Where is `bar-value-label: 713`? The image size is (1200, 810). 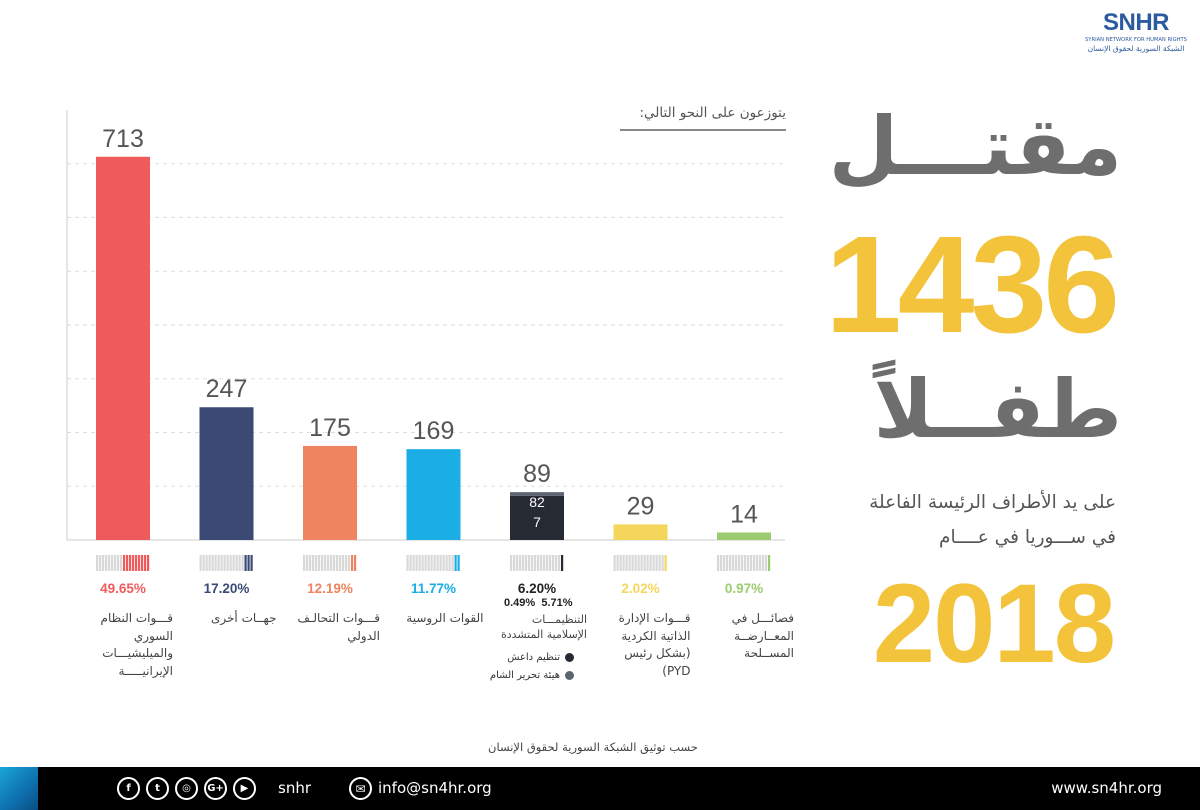 bar-value-label: 713 is located at coordinates (123, 139).